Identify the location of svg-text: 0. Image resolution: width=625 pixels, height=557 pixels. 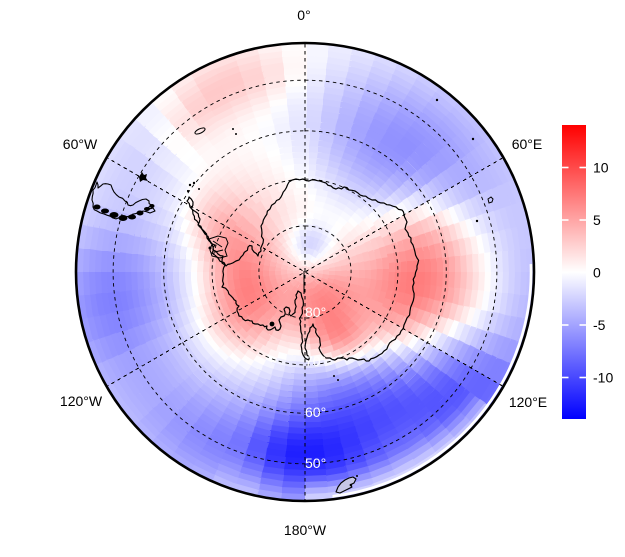
(597, 273).